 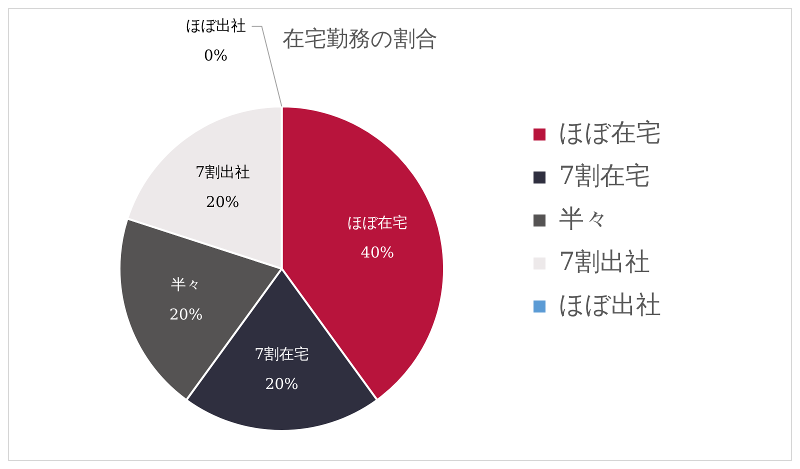 I want to click on slice-label: 半々, so click(x=186, y=285).